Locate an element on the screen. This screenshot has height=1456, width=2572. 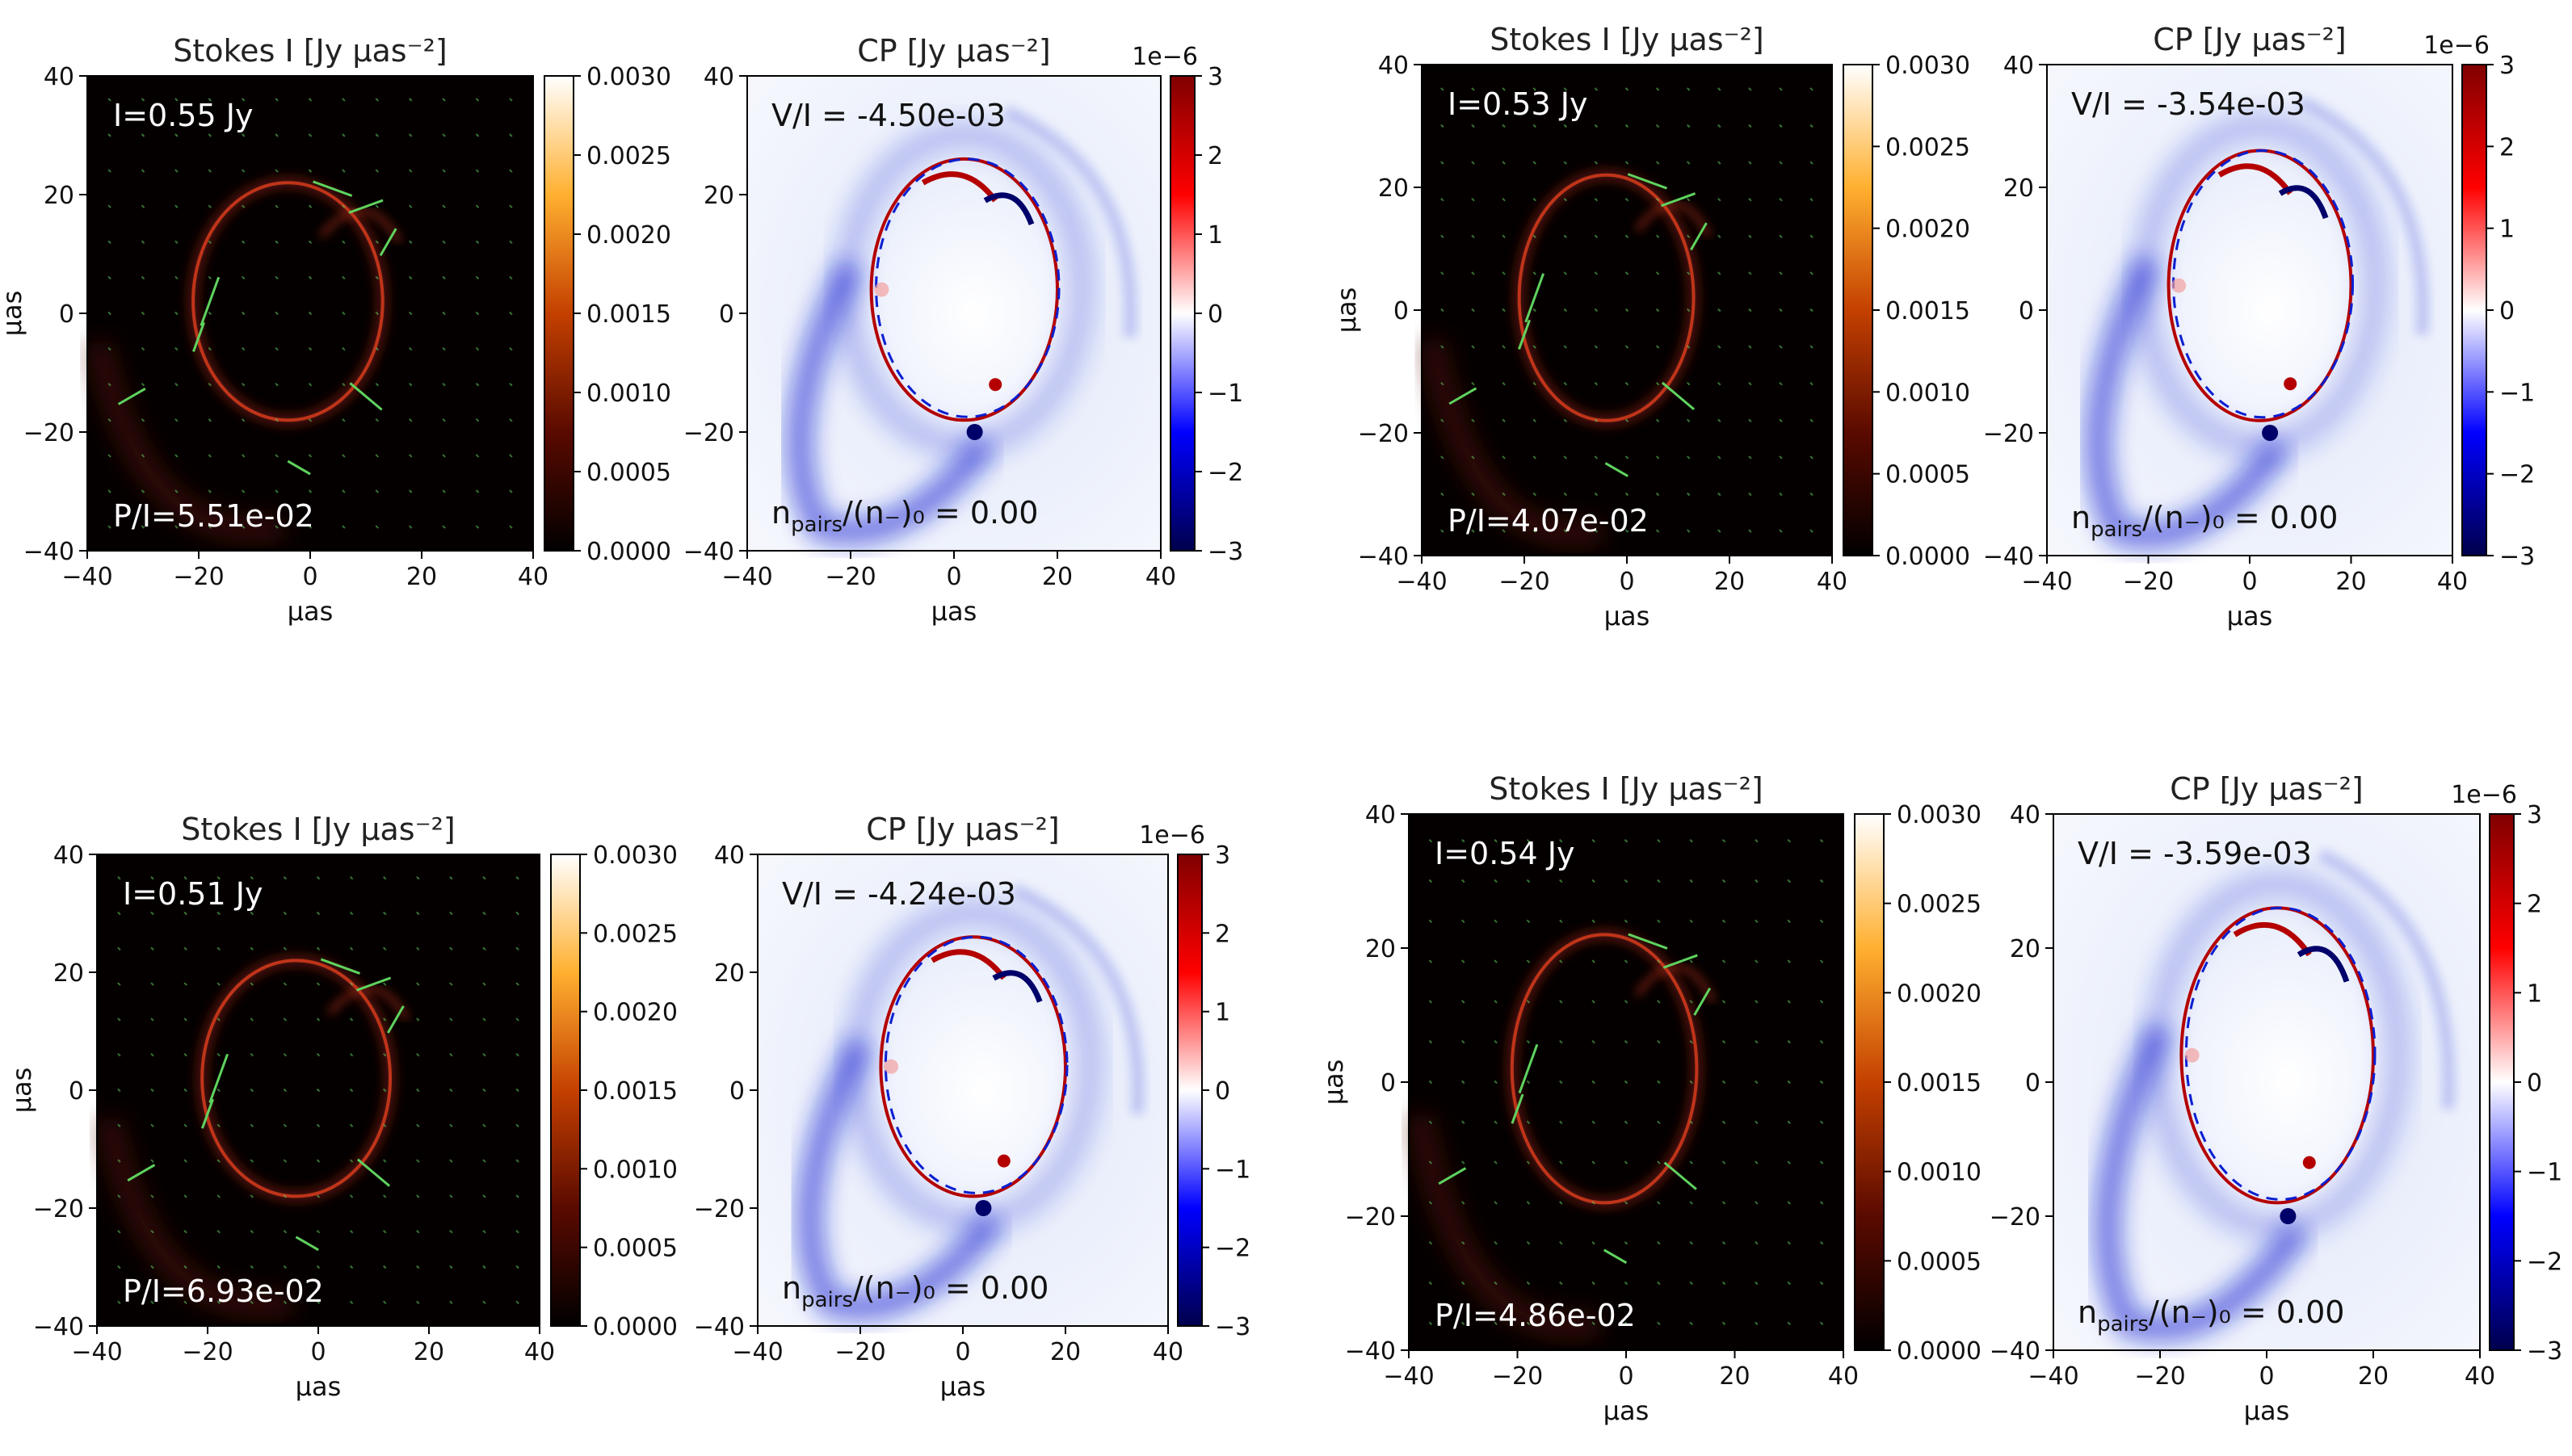
panel-bottom-left-cp-colorbar-label: 3 is located at coordinates (1222, 855).